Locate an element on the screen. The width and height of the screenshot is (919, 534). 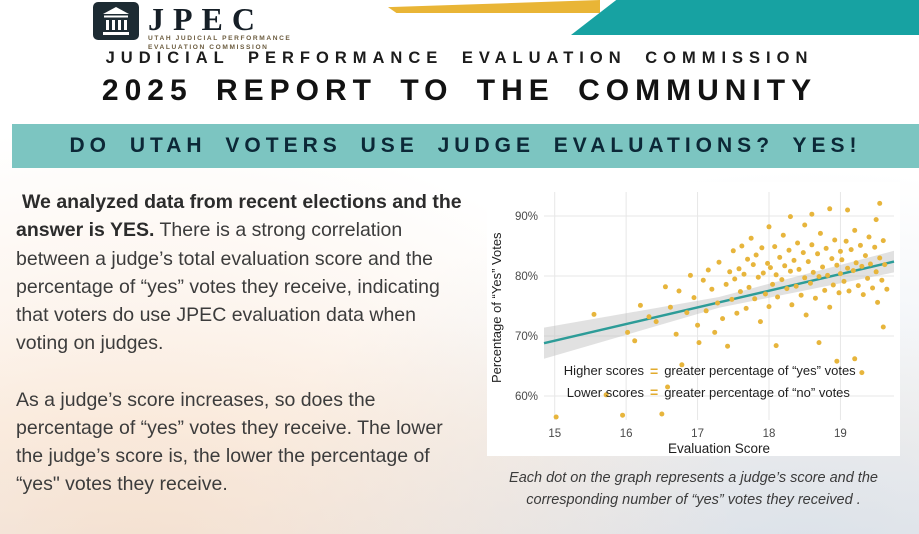
y-tick-label: 90% is located at coordinates (526, 217).